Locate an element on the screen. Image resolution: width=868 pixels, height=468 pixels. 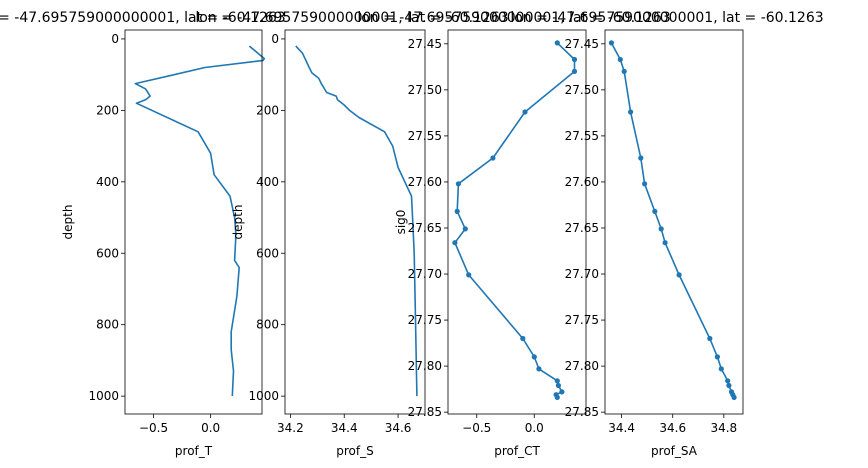
panel-1-y-axis-label: depth is located at coordinates (68, 222).